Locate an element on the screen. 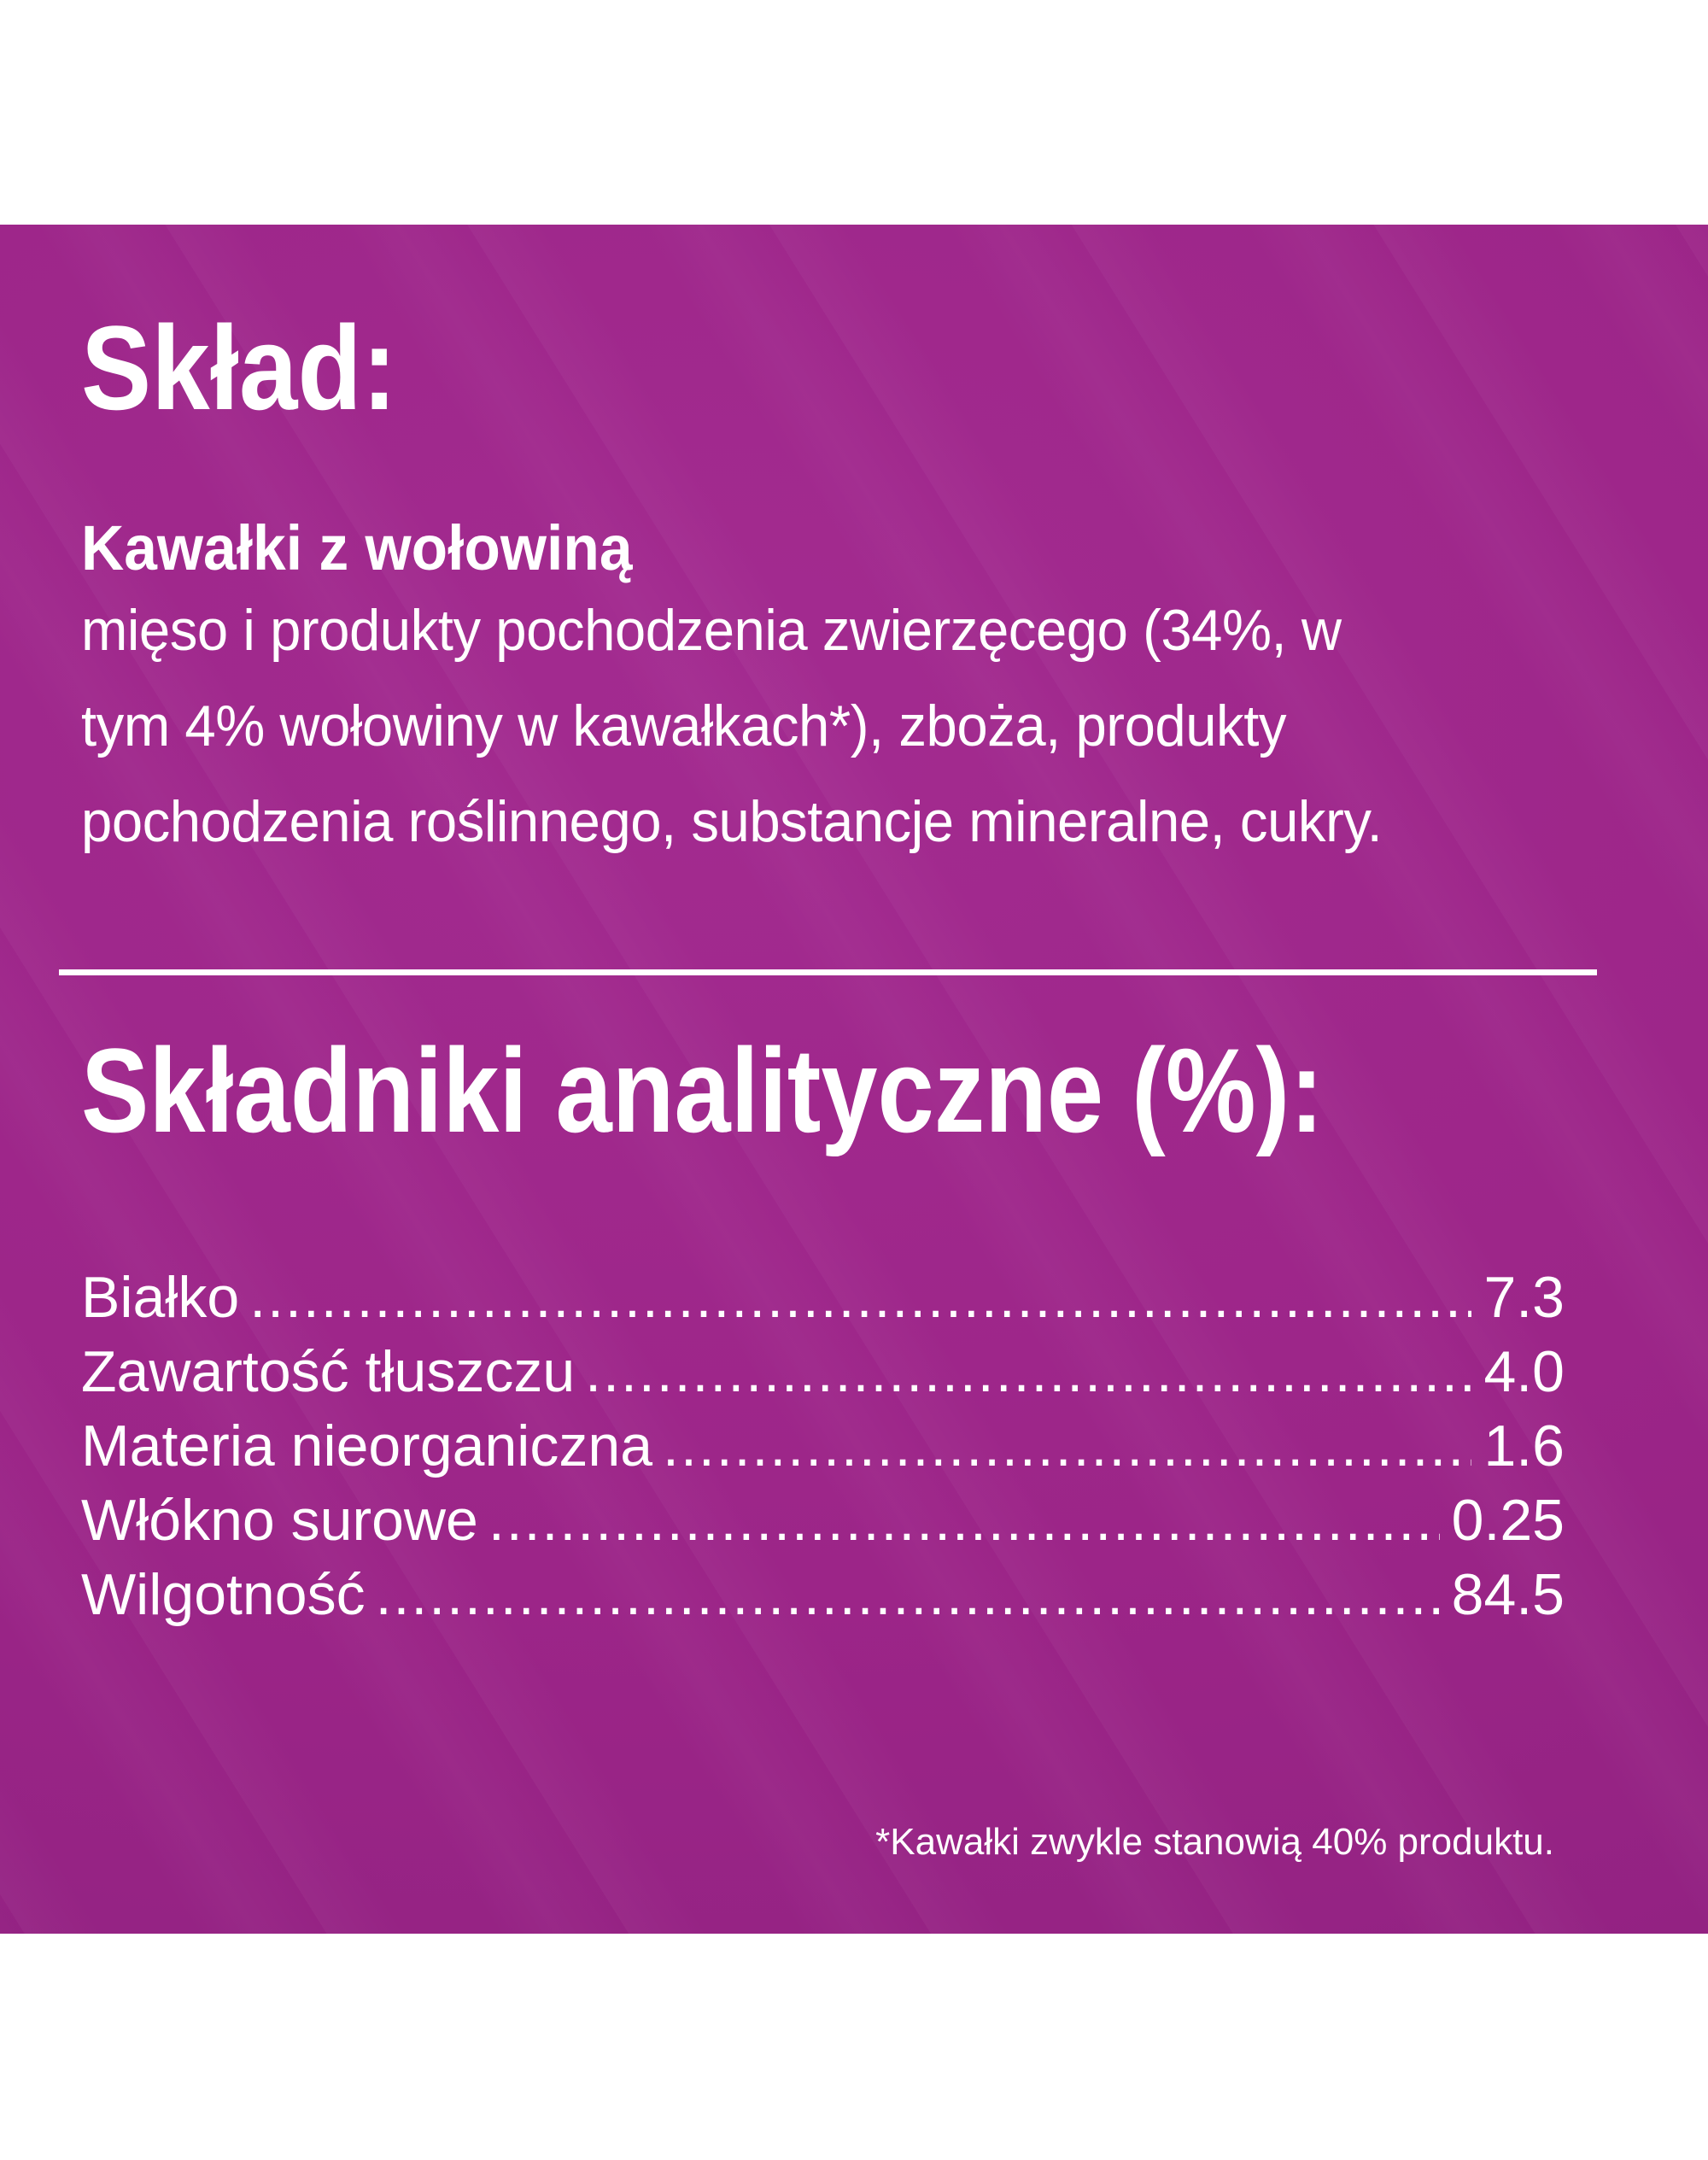  section-divider is located at coordinates (828, 973).